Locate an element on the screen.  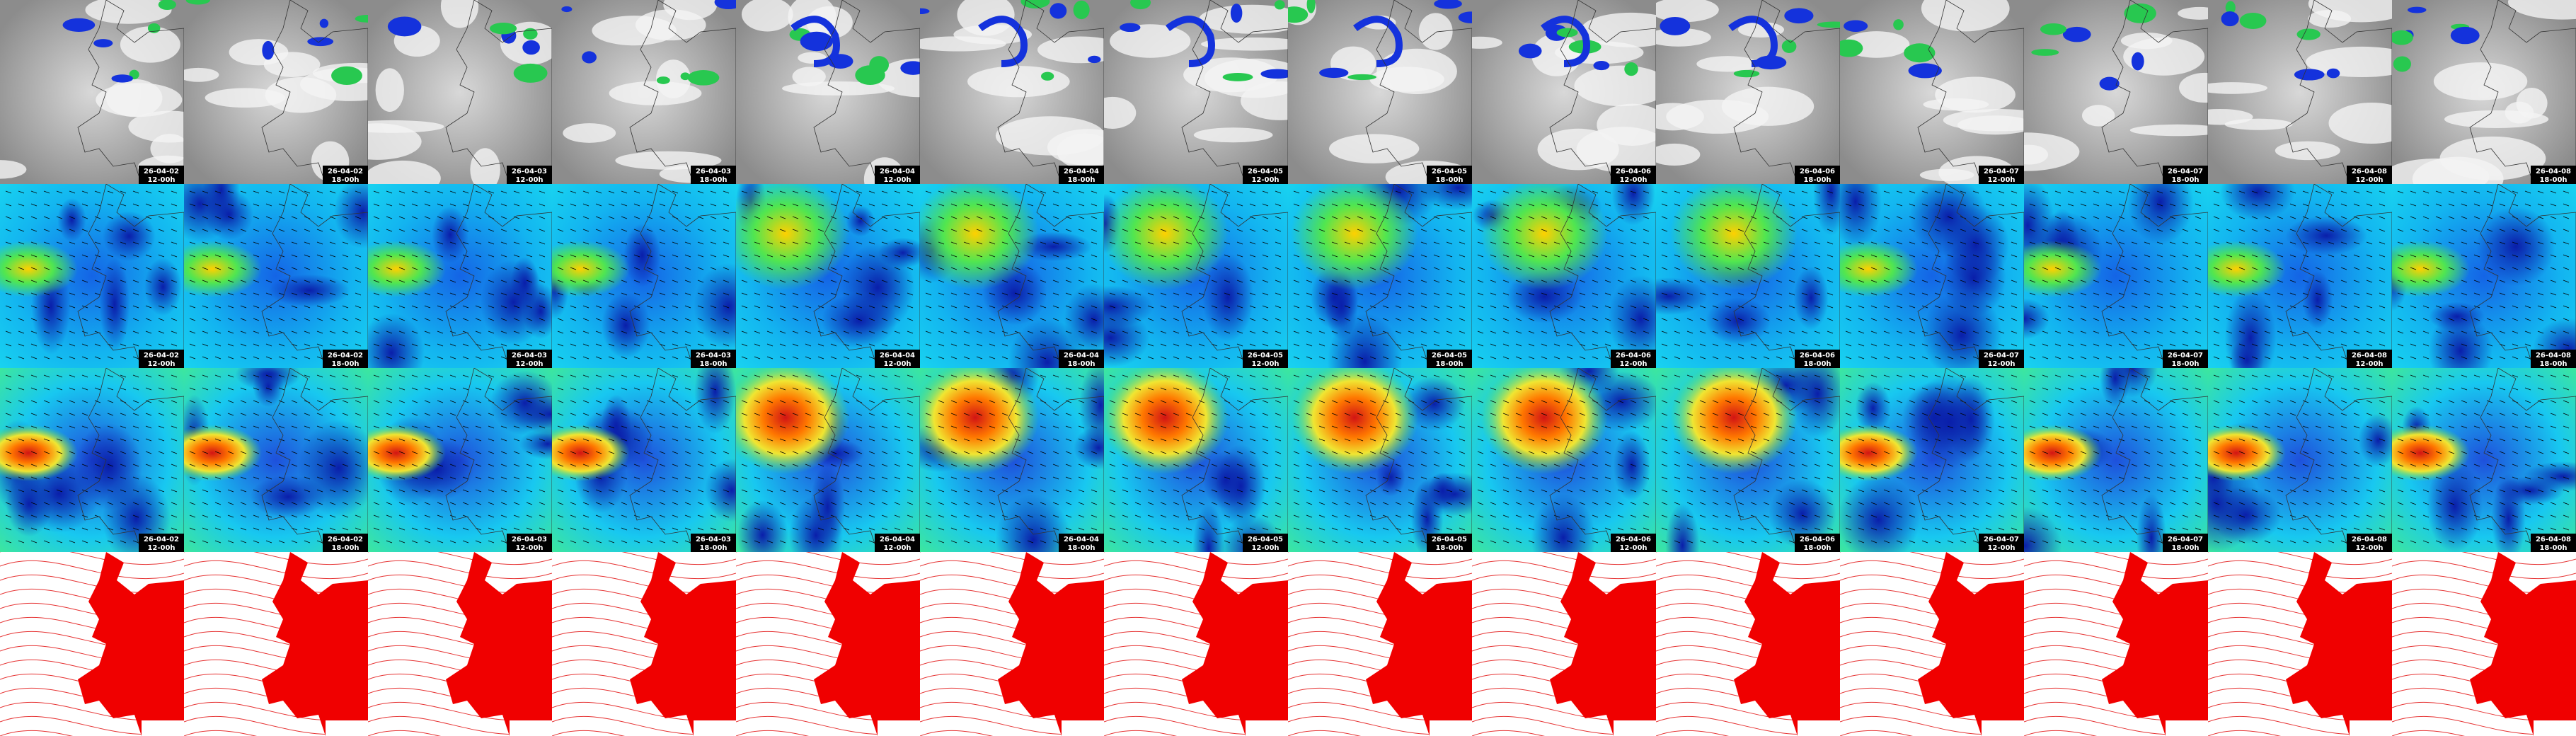
wind-max is located at coordinates (39, 453).